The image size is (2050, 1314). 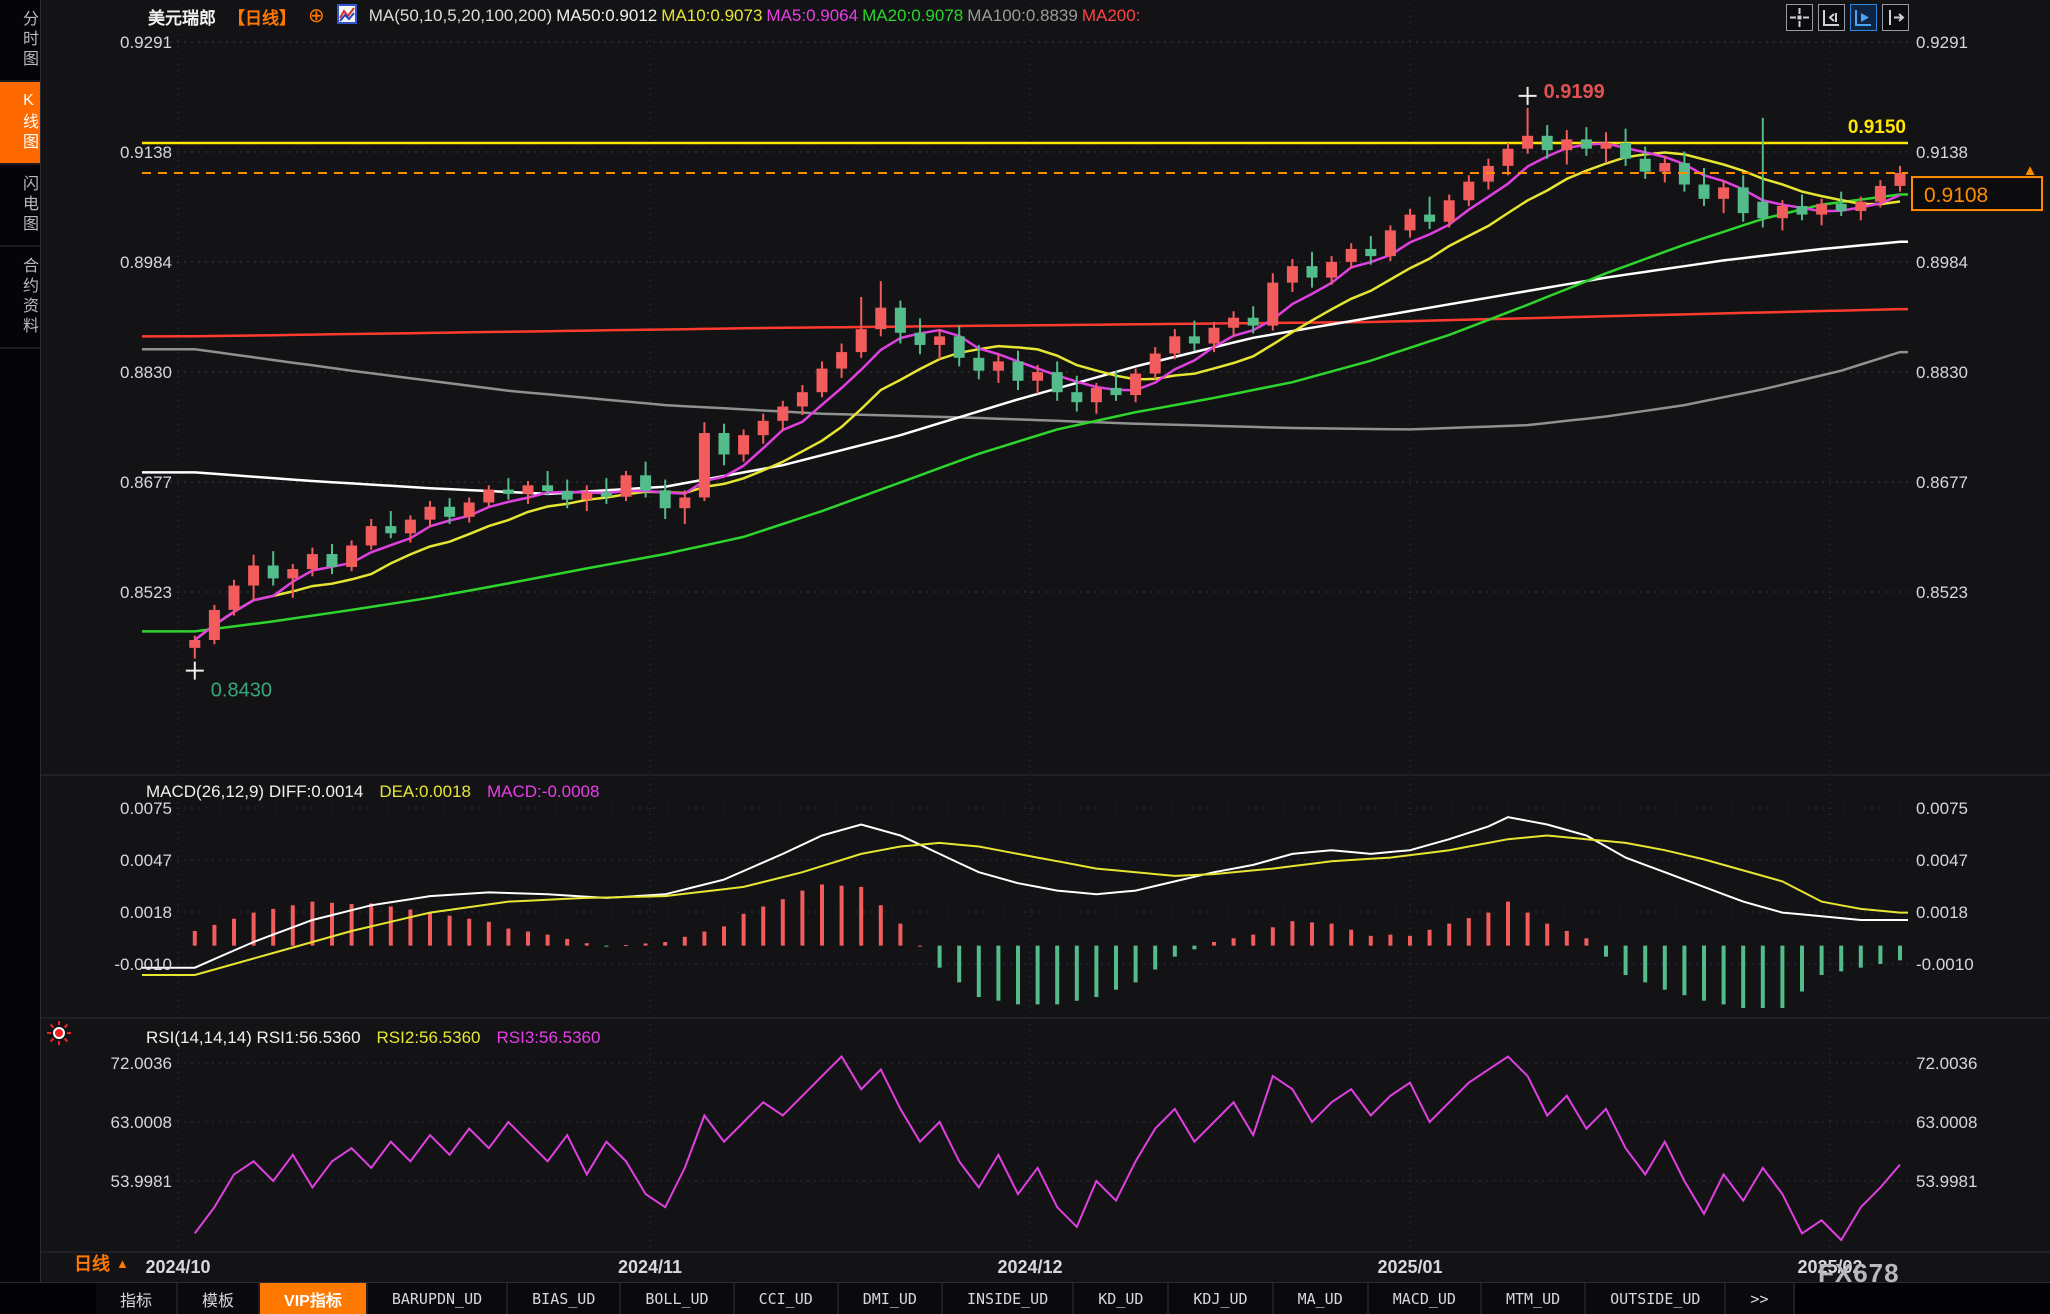 What do you see at coordinates (1895, 17) in the screenshot?
I see `axis-shift-icon` at bounding box center [1895, 17].